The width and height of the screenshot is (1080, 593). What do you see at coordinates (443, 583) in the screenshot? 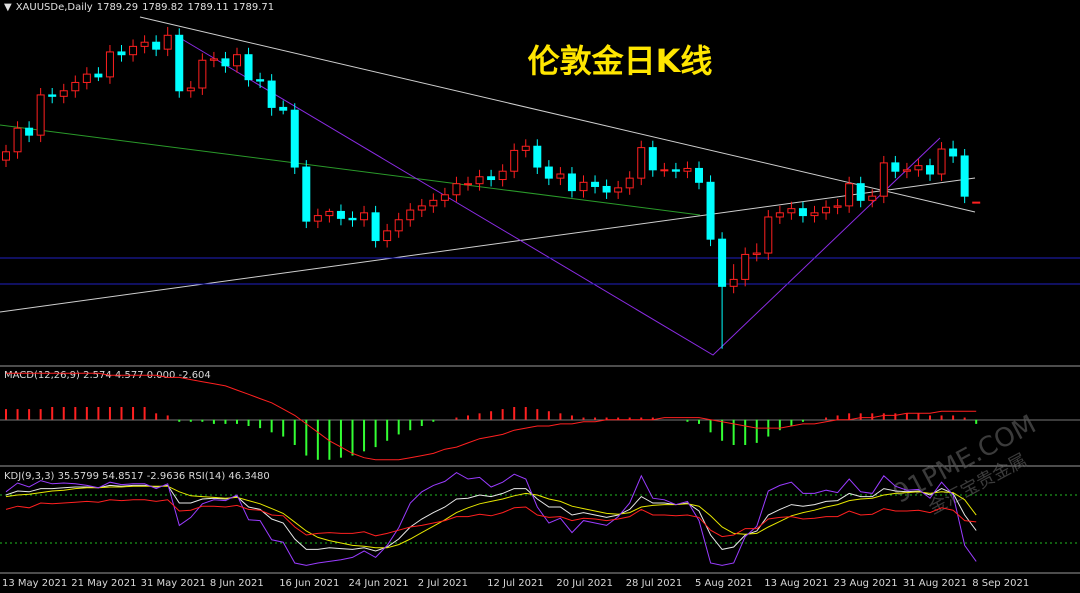
I see `x-tick-label: 2 Jul 2021` at bounding box center [443, 583].